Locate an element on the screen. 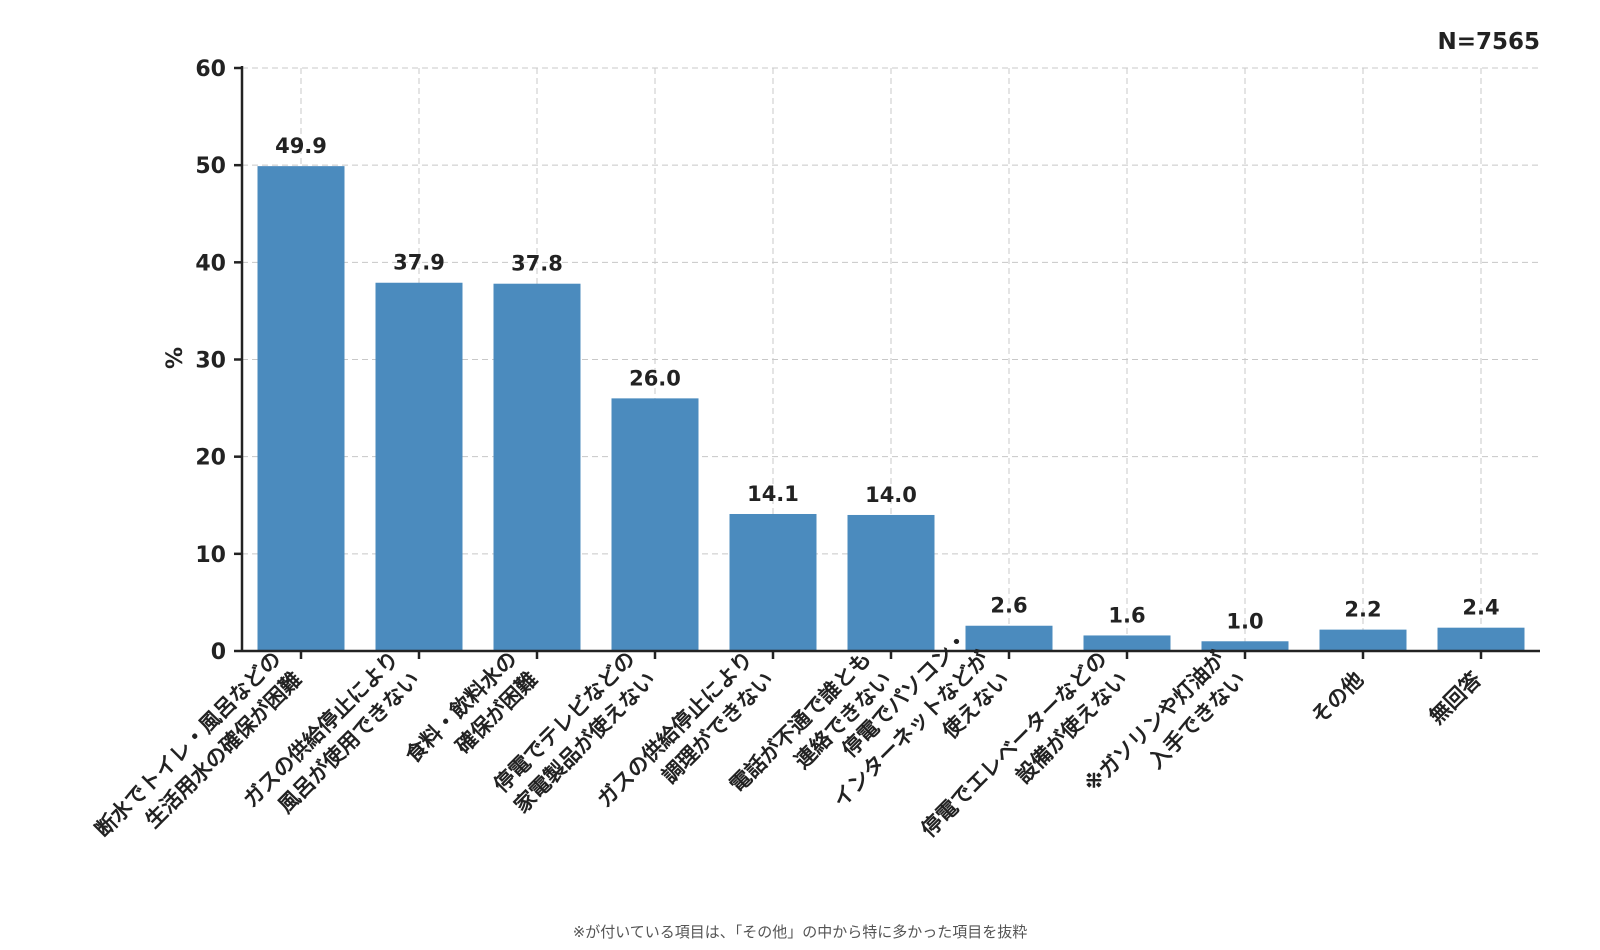  y-tick-label: 60 is located at coordinates (210, 69).